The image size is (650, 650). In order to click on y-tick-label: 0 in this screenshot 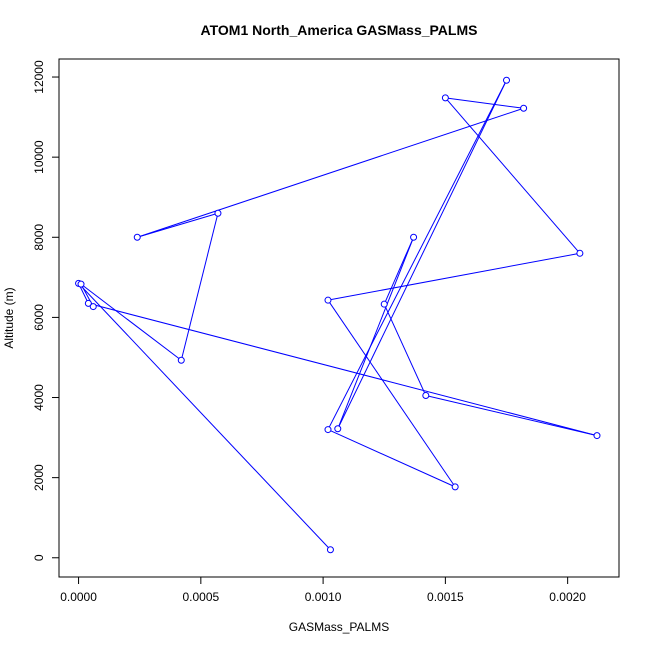, I will do `click(39, 557)`.